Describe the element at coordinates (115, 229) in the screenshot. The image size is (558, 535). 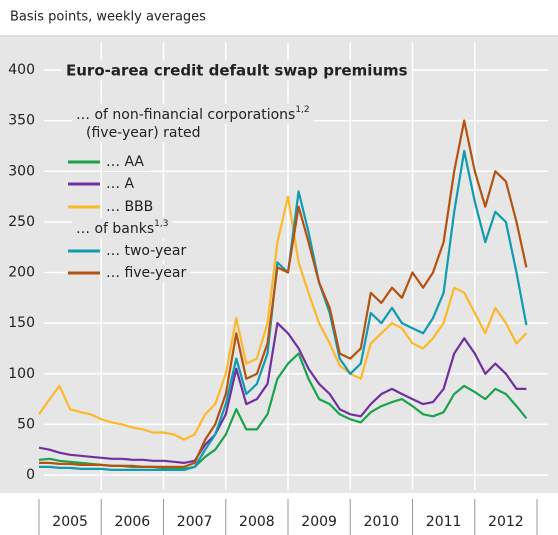
I see `annotation-text: … of banks` at that location.